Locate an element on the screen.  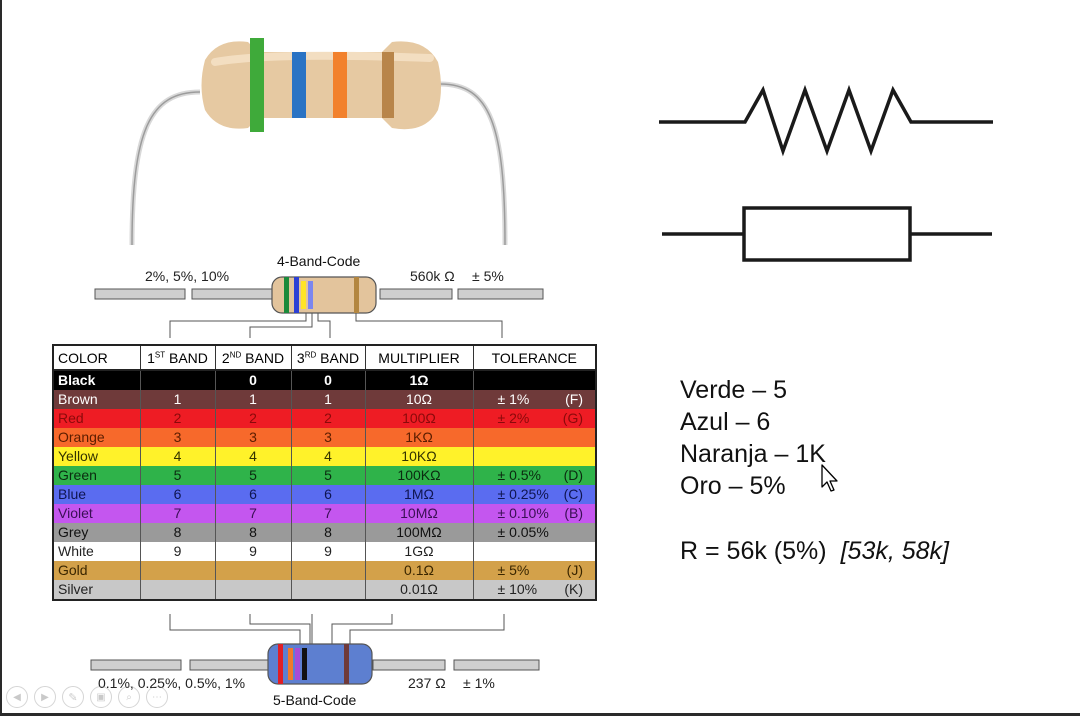
tolerance-cell: ± 0.5% (D) is located at coordinates (534, 475).